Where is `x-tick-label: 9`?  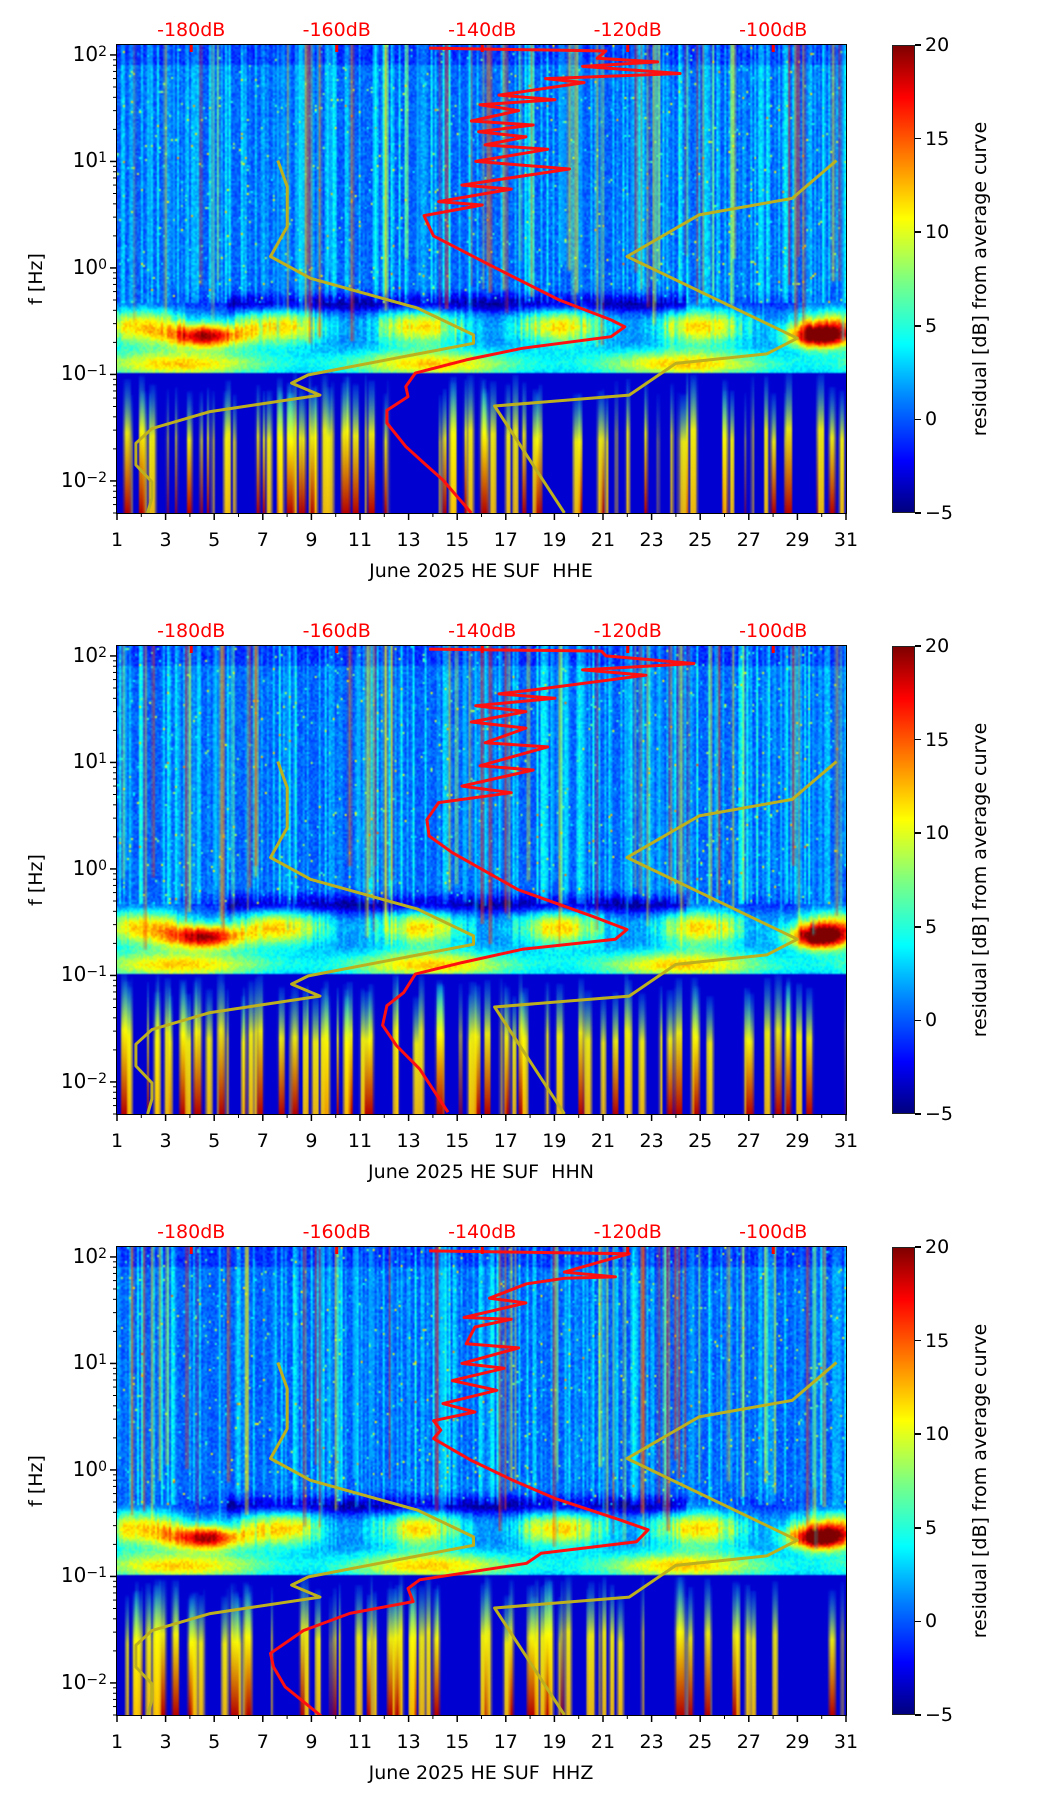 x-tick-label: 9 is located at coordinates (311, 1742).